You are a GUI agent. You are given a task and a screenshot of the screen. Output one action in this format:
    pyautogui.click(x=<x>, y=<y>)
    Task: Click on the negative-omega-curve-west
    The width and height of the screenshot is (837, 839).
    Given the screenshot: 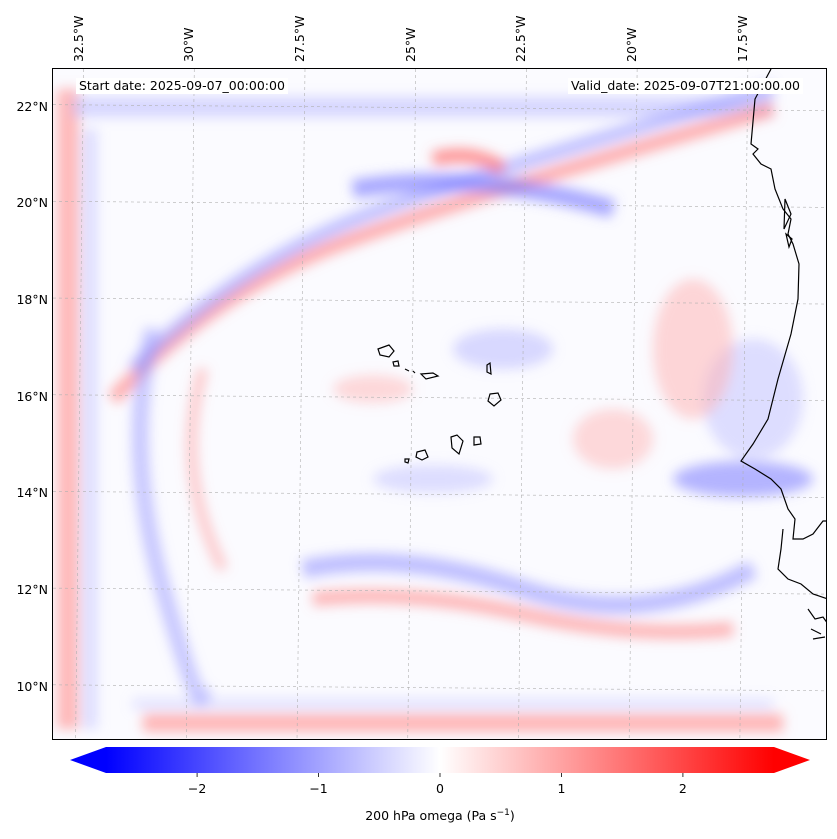 What is the action you would take?
    pyautogui.click(x=171, y=516)
    